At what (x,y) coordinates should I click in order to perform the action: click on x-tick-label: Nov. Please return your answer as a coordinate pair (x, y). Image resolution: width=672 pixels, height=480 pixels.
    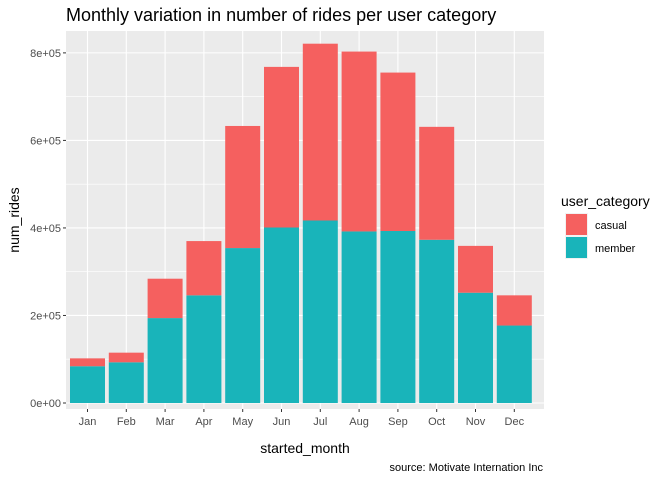
    Looking at the image, I should click on (476, 422).